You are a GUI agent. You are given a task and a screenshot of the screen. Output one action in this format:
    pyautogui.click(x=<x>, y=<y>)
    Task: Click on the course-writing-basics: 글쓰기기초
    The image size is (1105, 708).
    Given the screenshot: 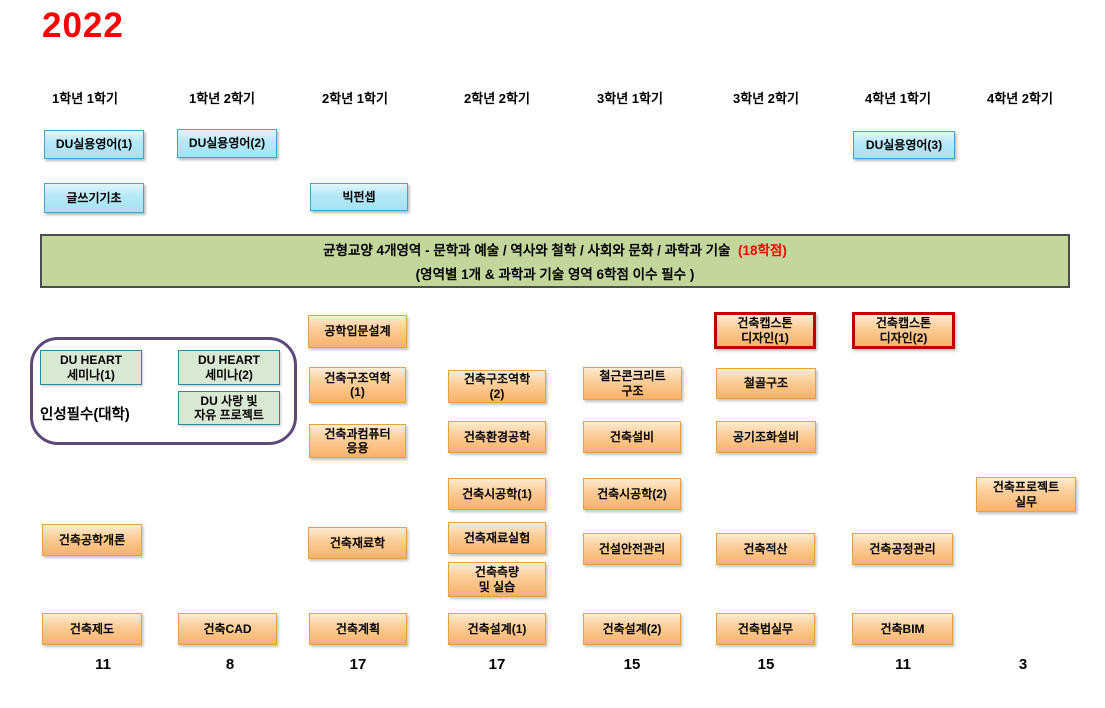 What is the action you would take?
    pyautogui.click(x=94, y=198)
    